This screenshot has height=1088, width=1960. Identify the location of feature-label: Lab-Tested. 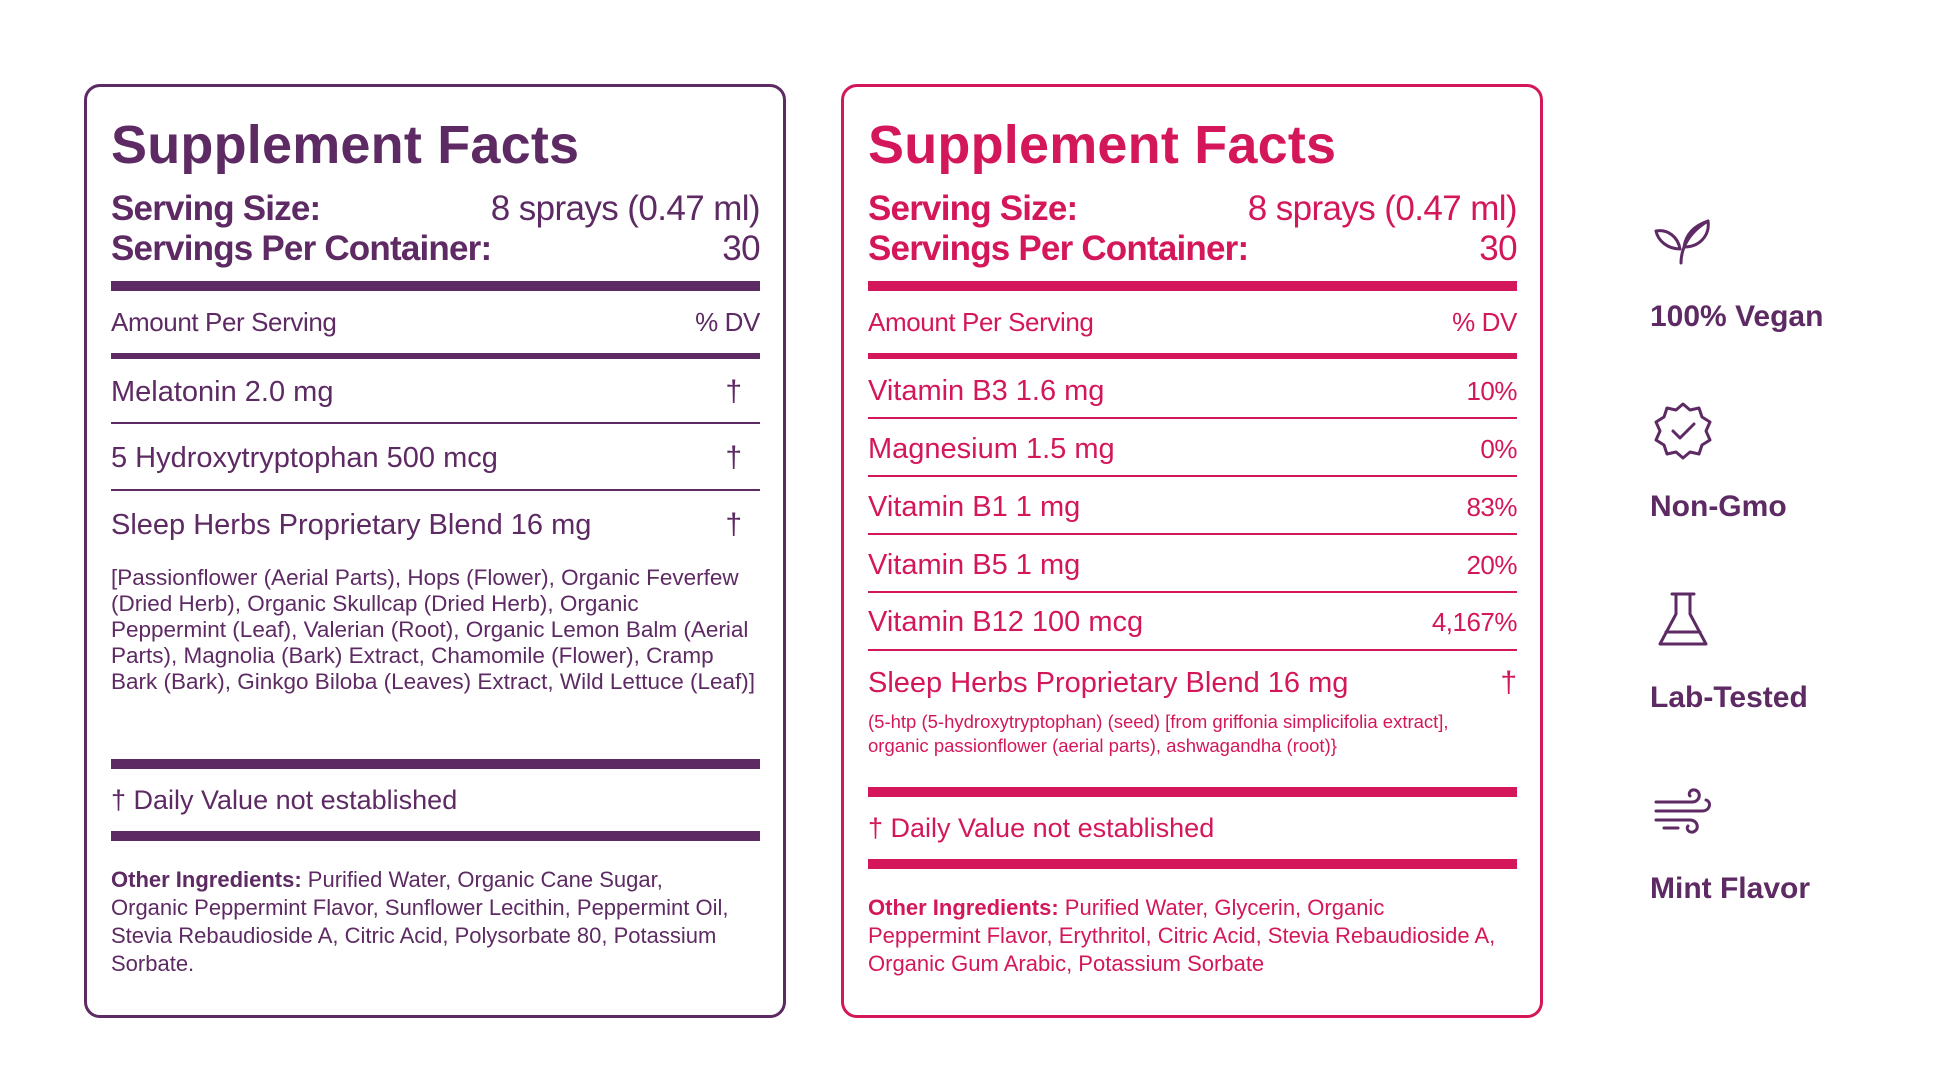
(1729, 697).